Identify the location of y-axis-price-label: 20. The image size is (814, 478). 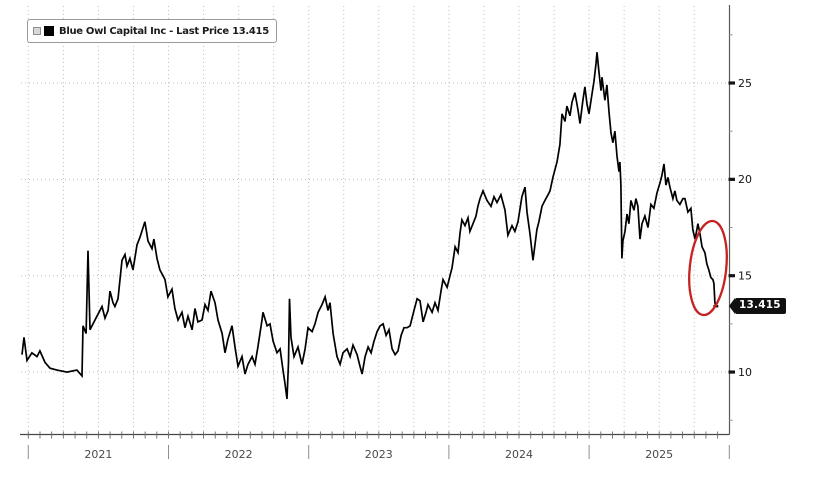
(745, 179).